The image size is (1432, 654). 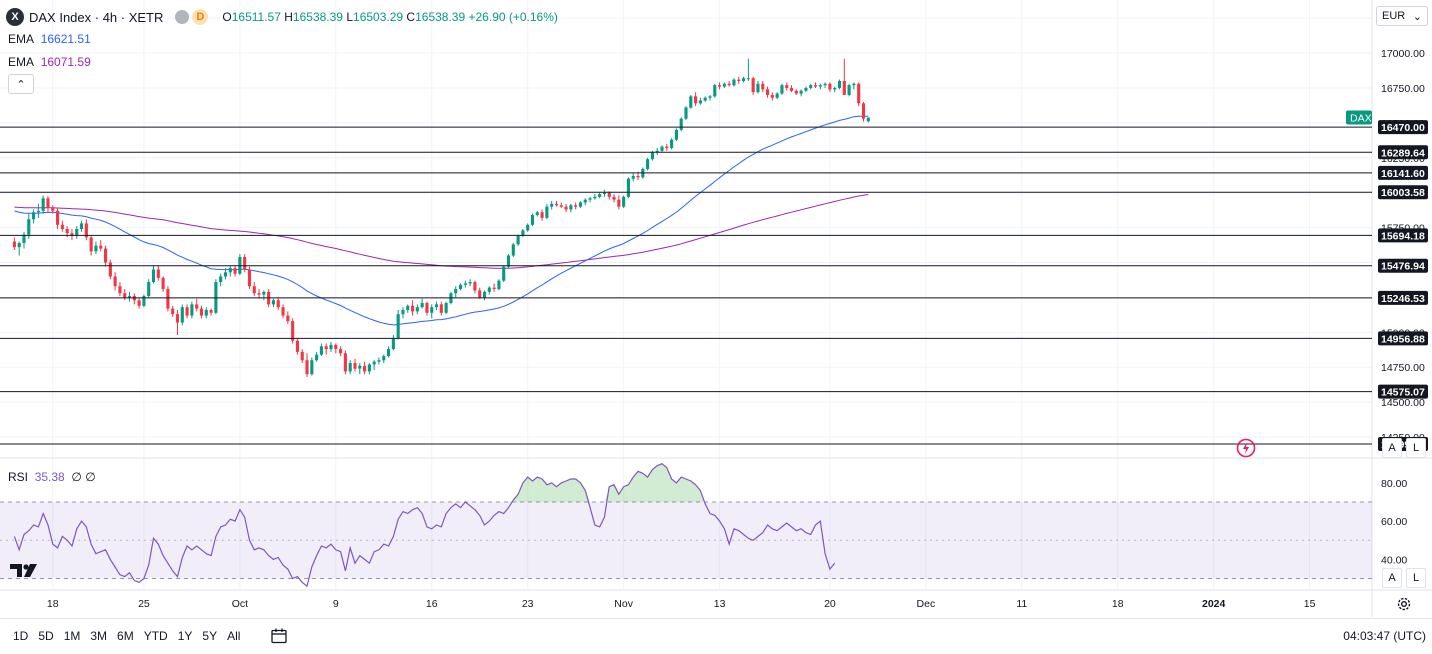 I want to click on range-button-3m: 3M, so click(x=99, y=636).